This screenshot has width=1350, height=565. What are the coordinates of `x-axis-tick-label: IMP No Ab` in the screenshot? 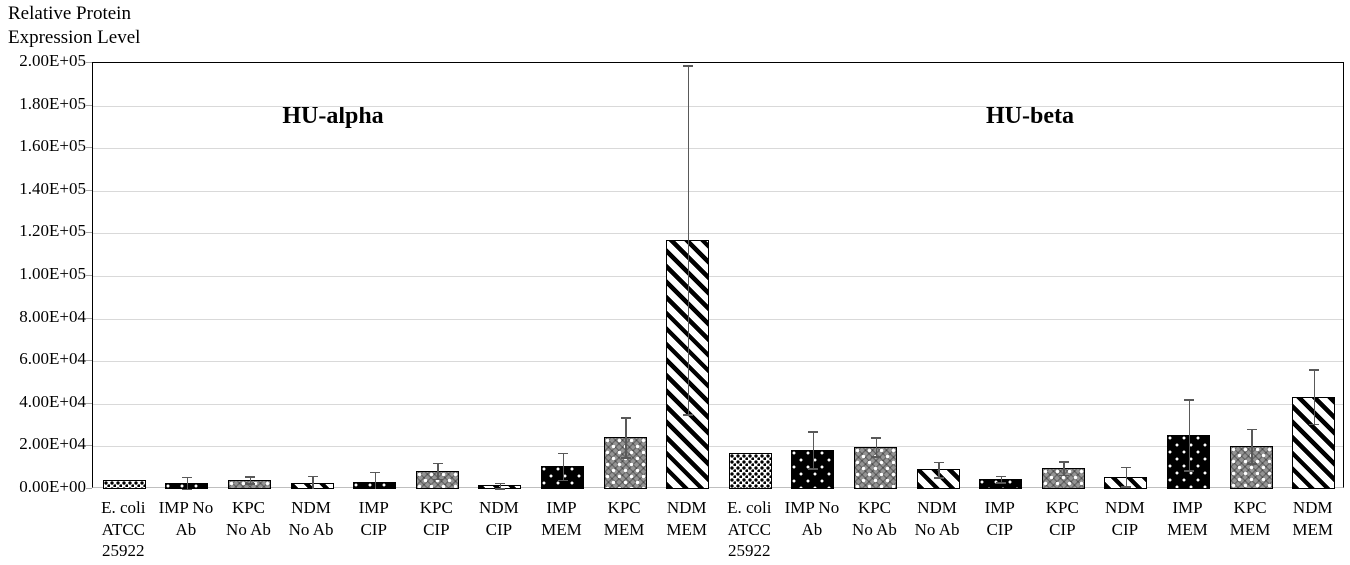 It's located at (186, 518).